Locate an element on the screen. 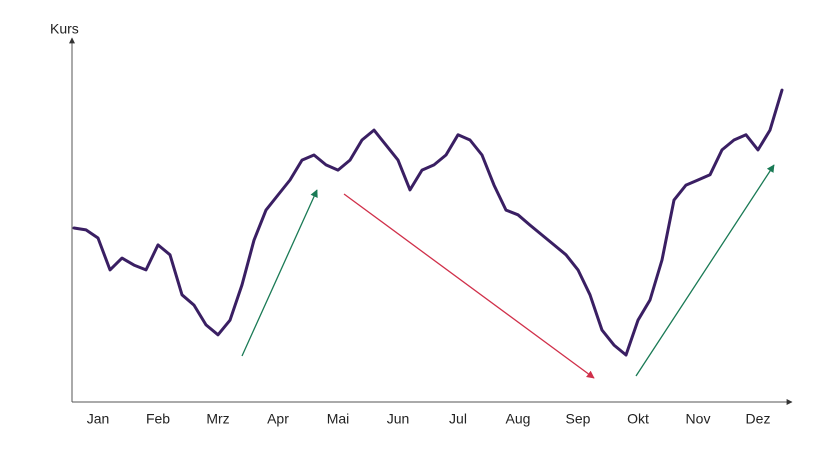 This screenshot has width=840, height=454. x-tick-label: Aug is located at coordinates (518, 419).